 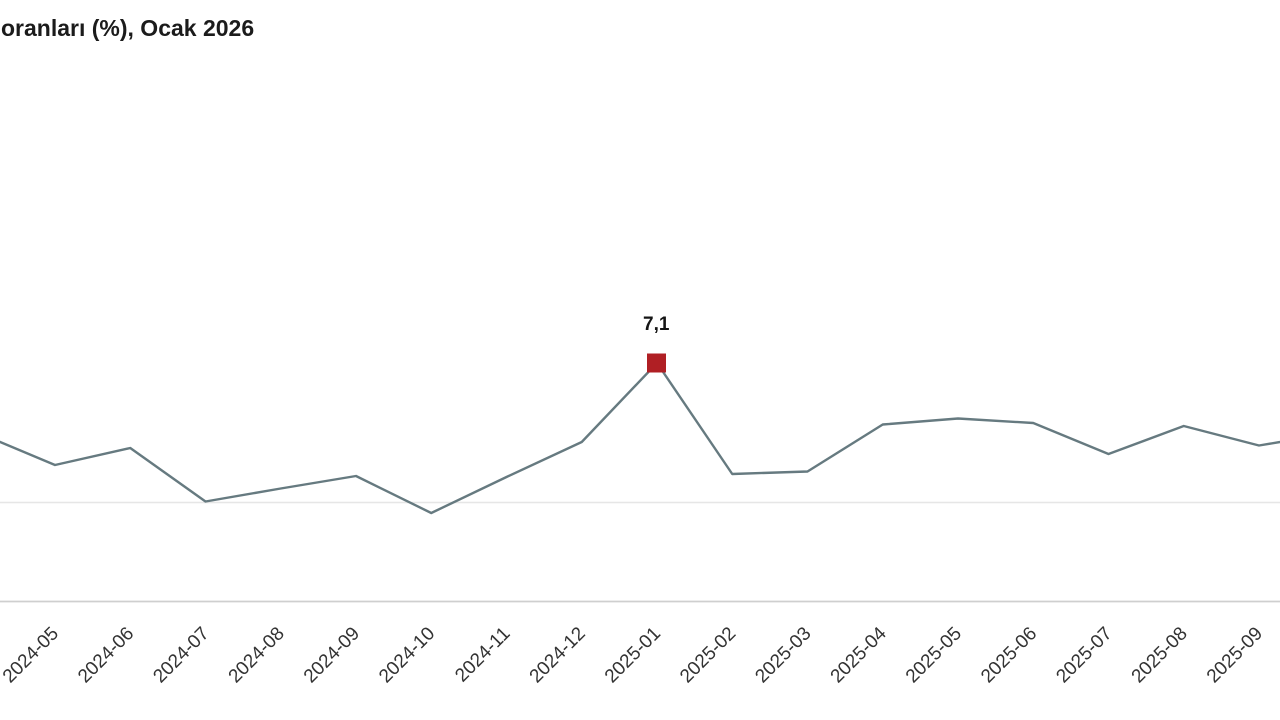 I want to click on svg-text: 2024-05, so click(x=31, y=655).